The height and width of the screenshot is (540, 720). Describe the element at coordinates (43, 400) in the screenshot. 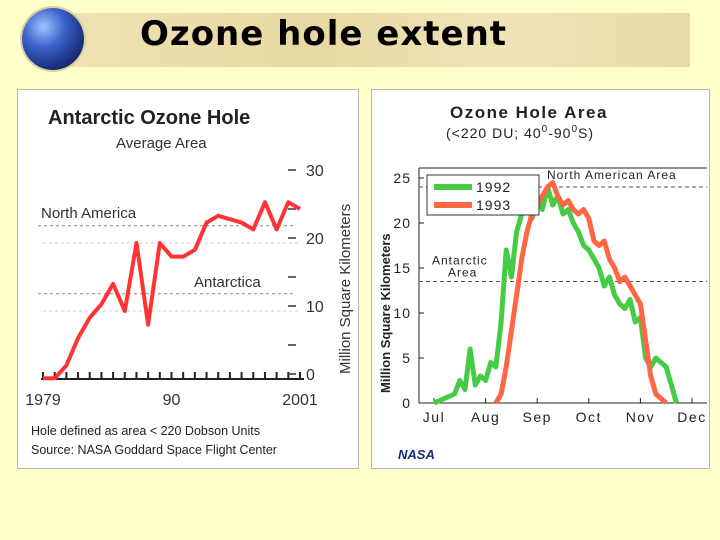

I see `x-tick-label: 1979` at that location.